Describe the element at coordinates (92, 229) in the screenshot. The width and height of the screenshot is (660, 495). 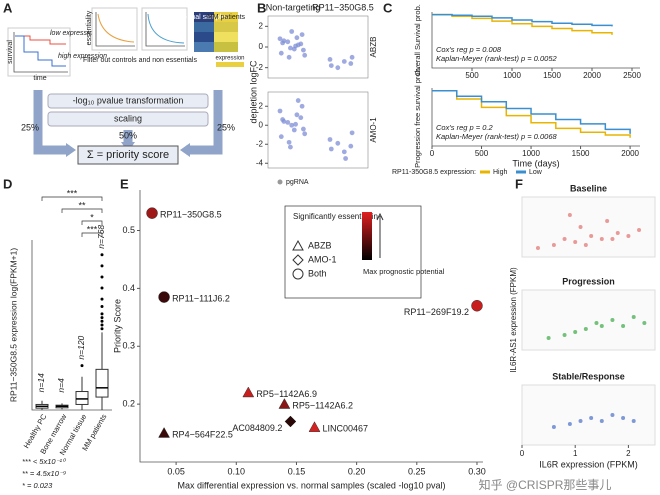
I see `significance-label: ***` at that location.